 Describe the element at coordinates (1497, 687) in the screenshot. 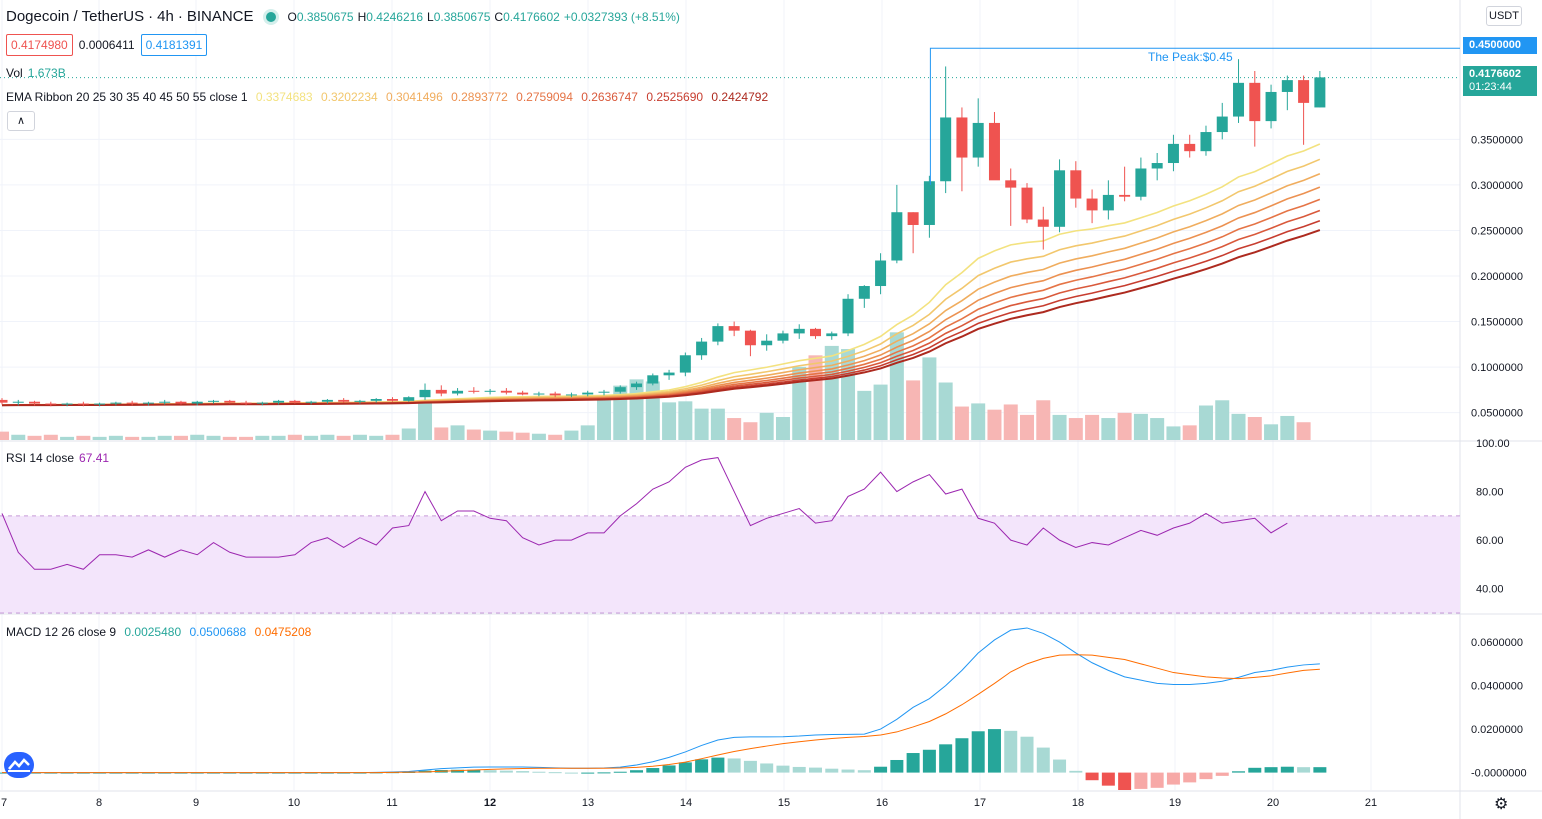

I see `macd-tick-label: 0.0400000` at that location.